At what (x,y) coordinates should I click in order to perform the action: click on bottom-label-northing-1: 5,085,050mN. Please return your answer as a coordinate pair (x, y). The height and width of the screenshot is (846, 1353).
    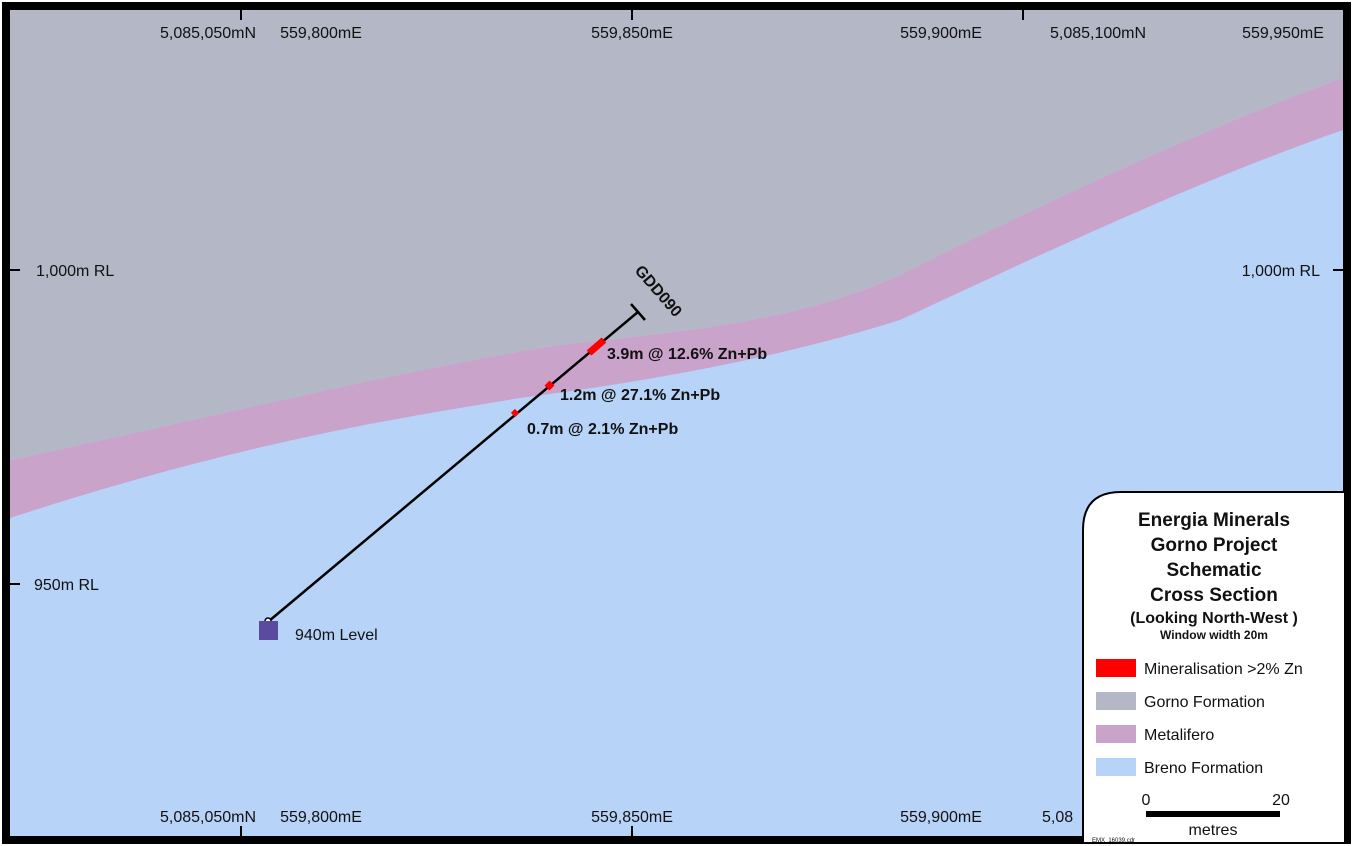
    Looking at the image, I should click on (208, 817).